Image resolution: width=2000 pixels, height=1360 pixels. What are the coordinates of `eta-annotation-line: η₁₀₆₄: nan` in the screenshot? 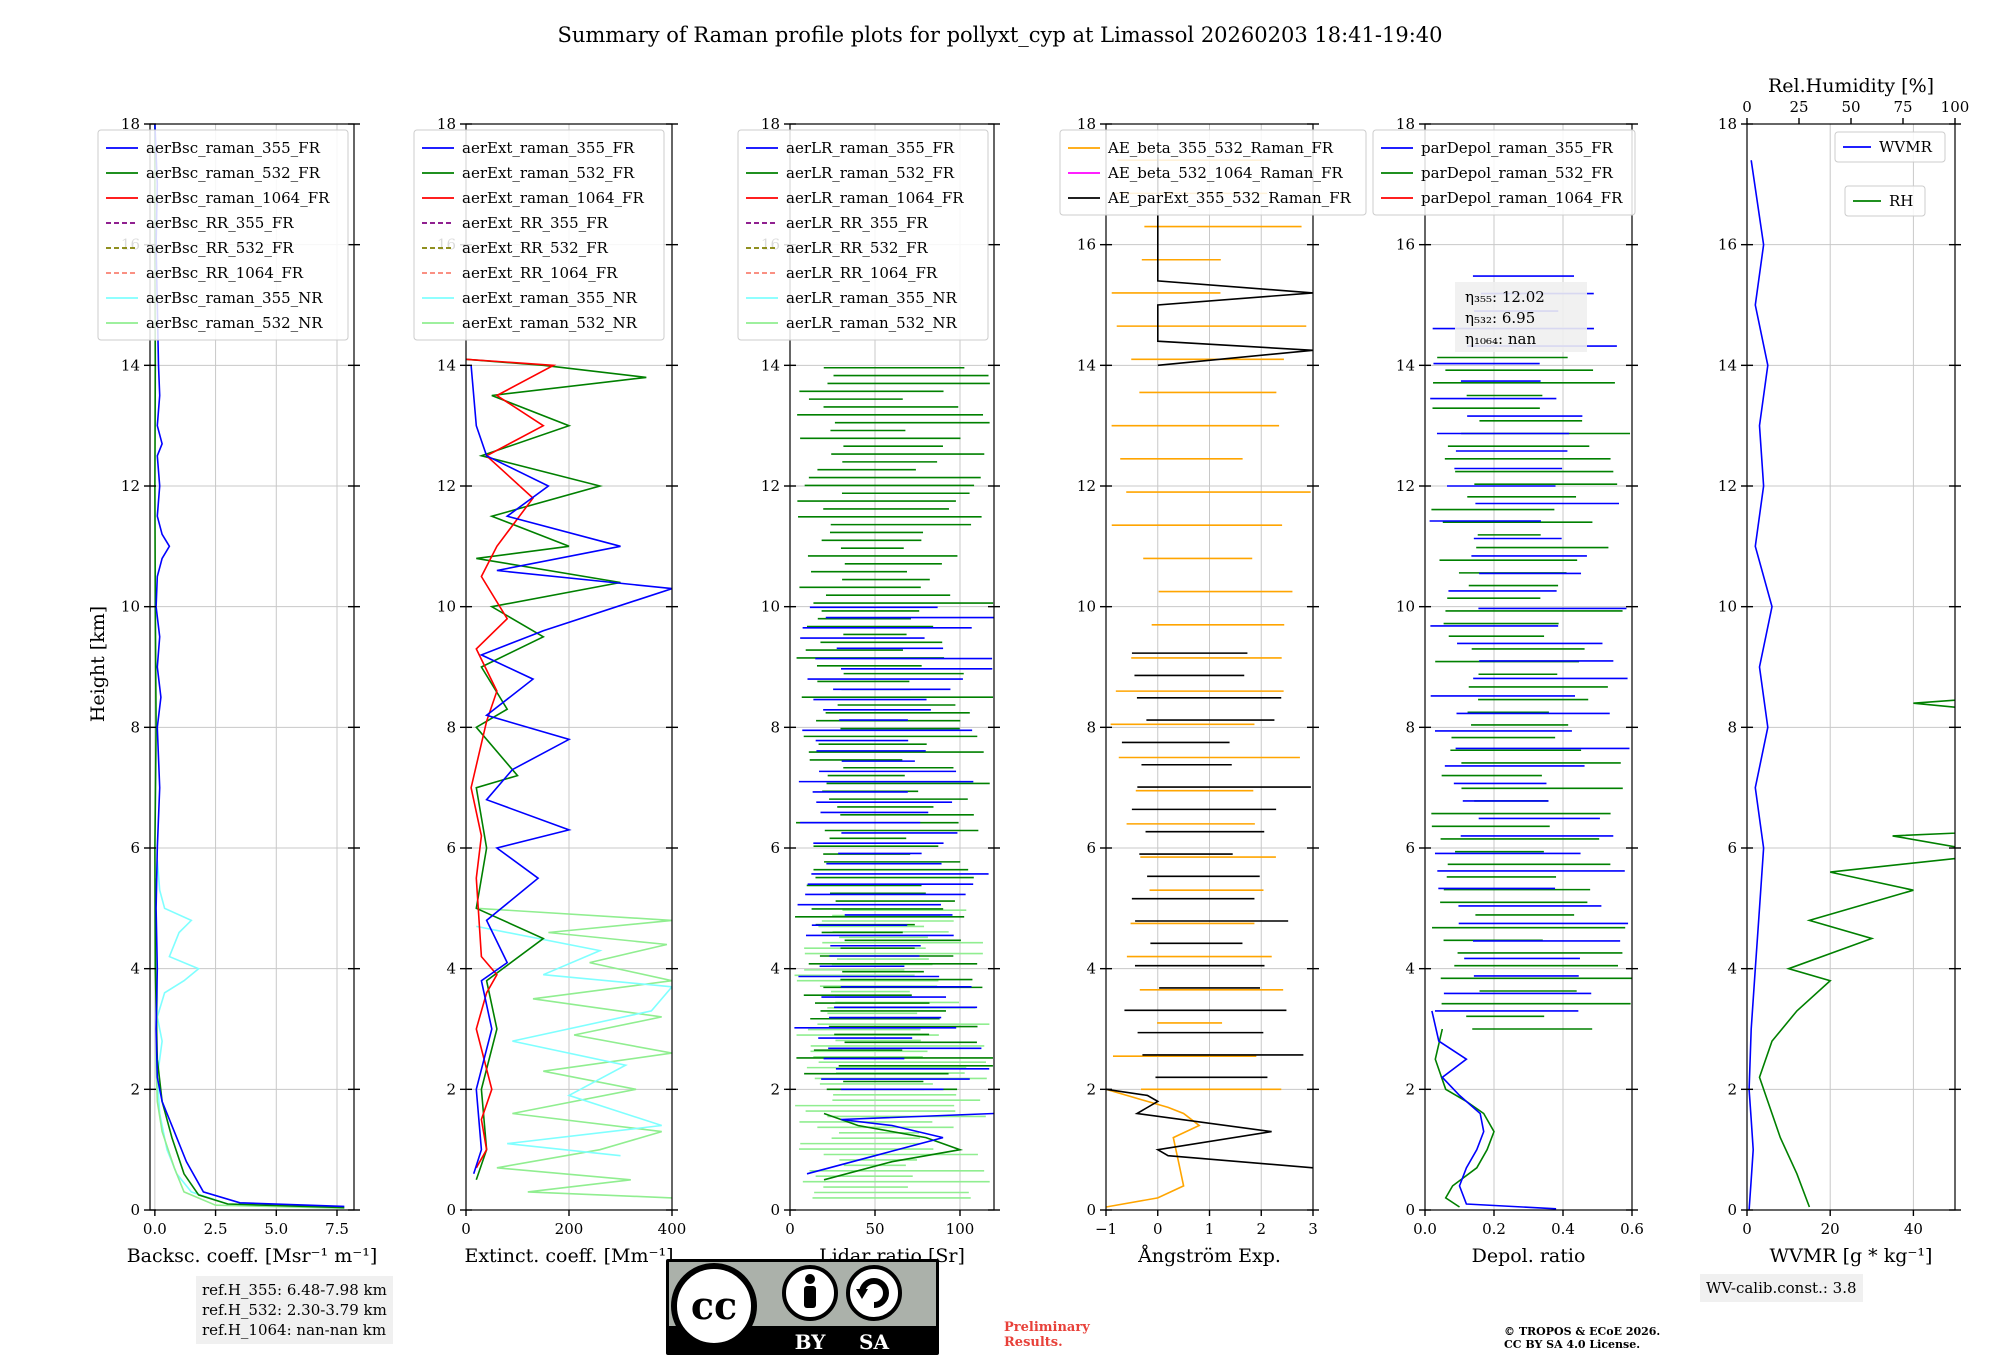 It's located at (1500, 339).